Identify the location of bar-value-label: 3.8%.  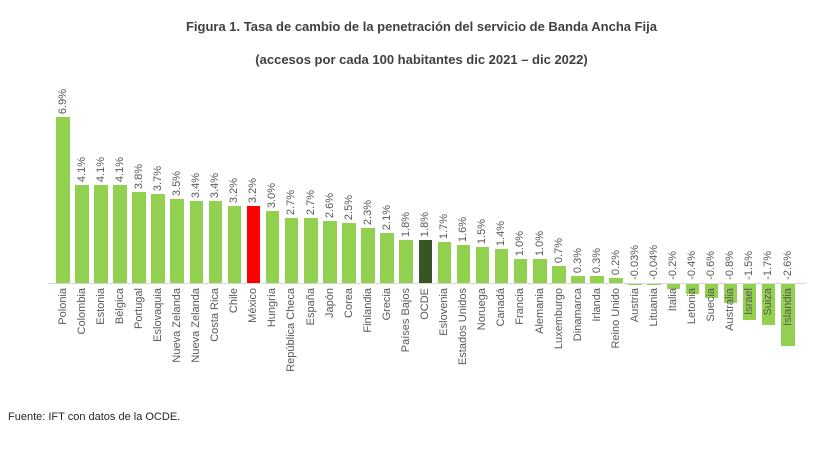
(138, 176).